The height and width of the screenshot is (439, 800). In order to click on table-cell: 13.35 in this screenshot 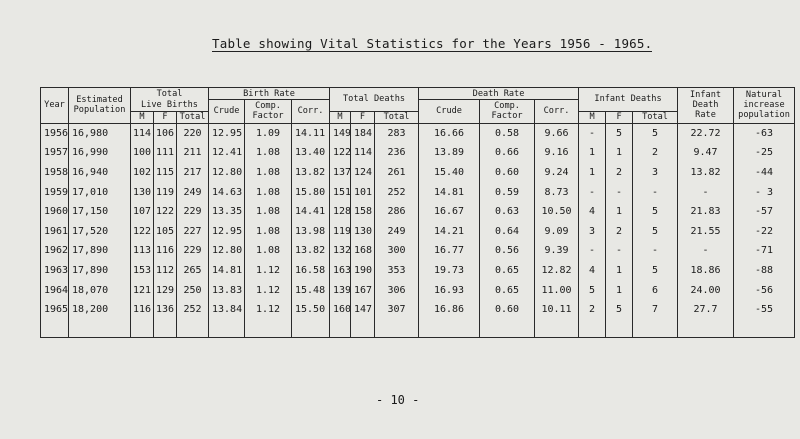, I will do `click(226, 211)`.